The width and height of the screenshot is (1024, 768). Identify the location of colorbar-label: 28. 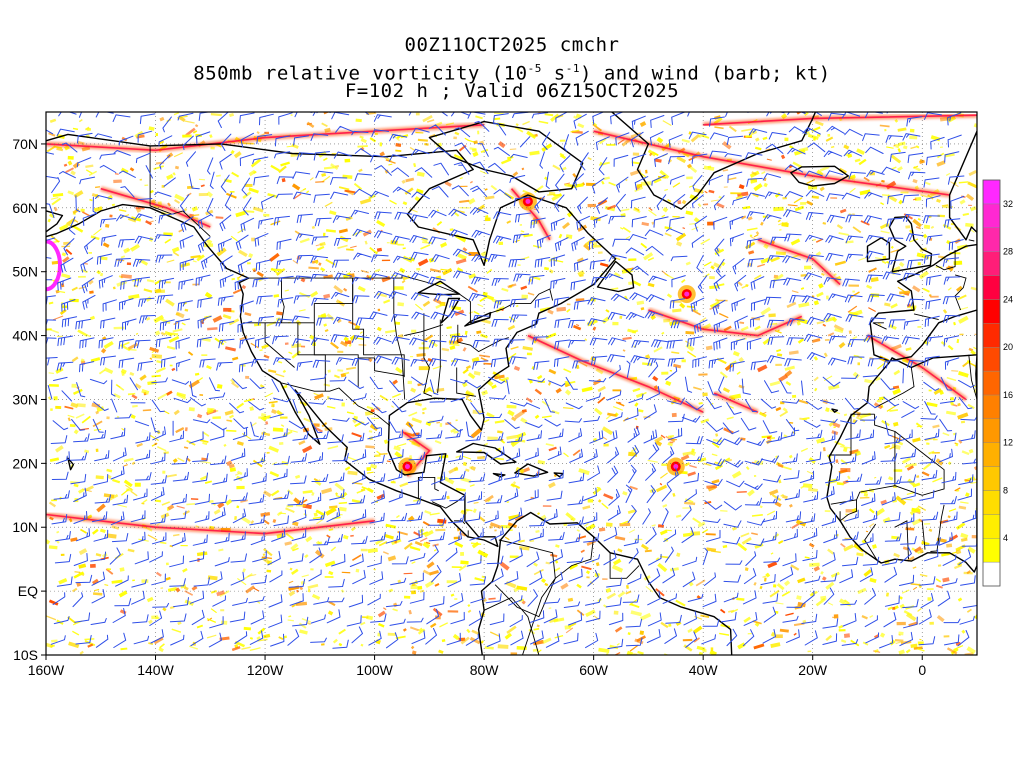
(1008, 252).